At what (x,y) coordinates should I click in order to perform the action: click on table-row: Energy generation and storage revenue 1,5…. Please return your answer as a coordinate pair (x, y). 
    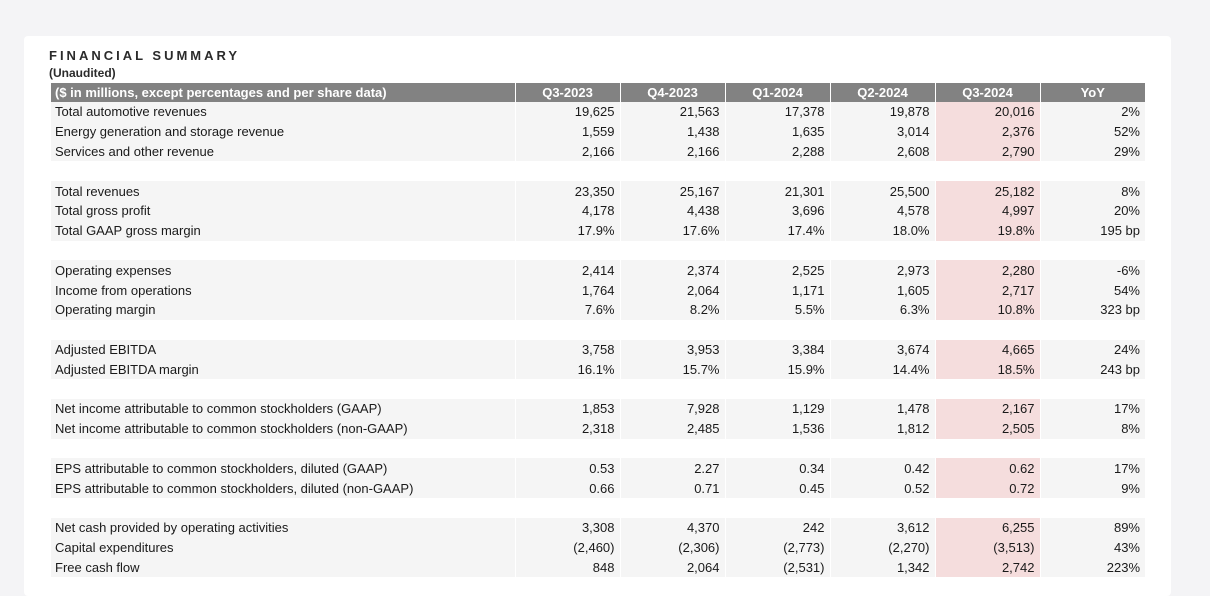
    Looking at the image, I should click on (598, 131).